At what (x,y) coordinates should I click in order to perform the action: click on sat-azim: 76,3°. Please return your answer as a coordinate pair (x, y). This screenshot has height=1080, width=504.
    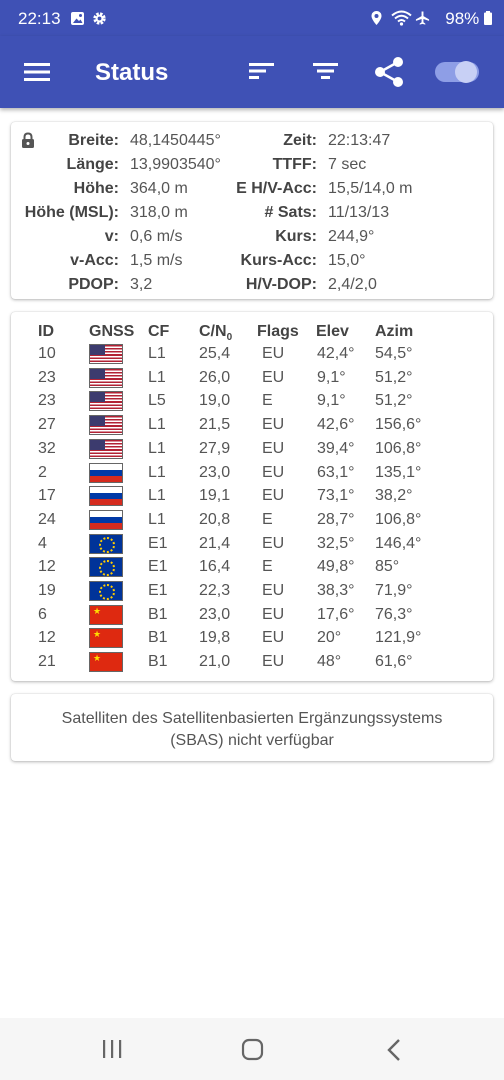
    Looking at the image, I should click on (394, 614).